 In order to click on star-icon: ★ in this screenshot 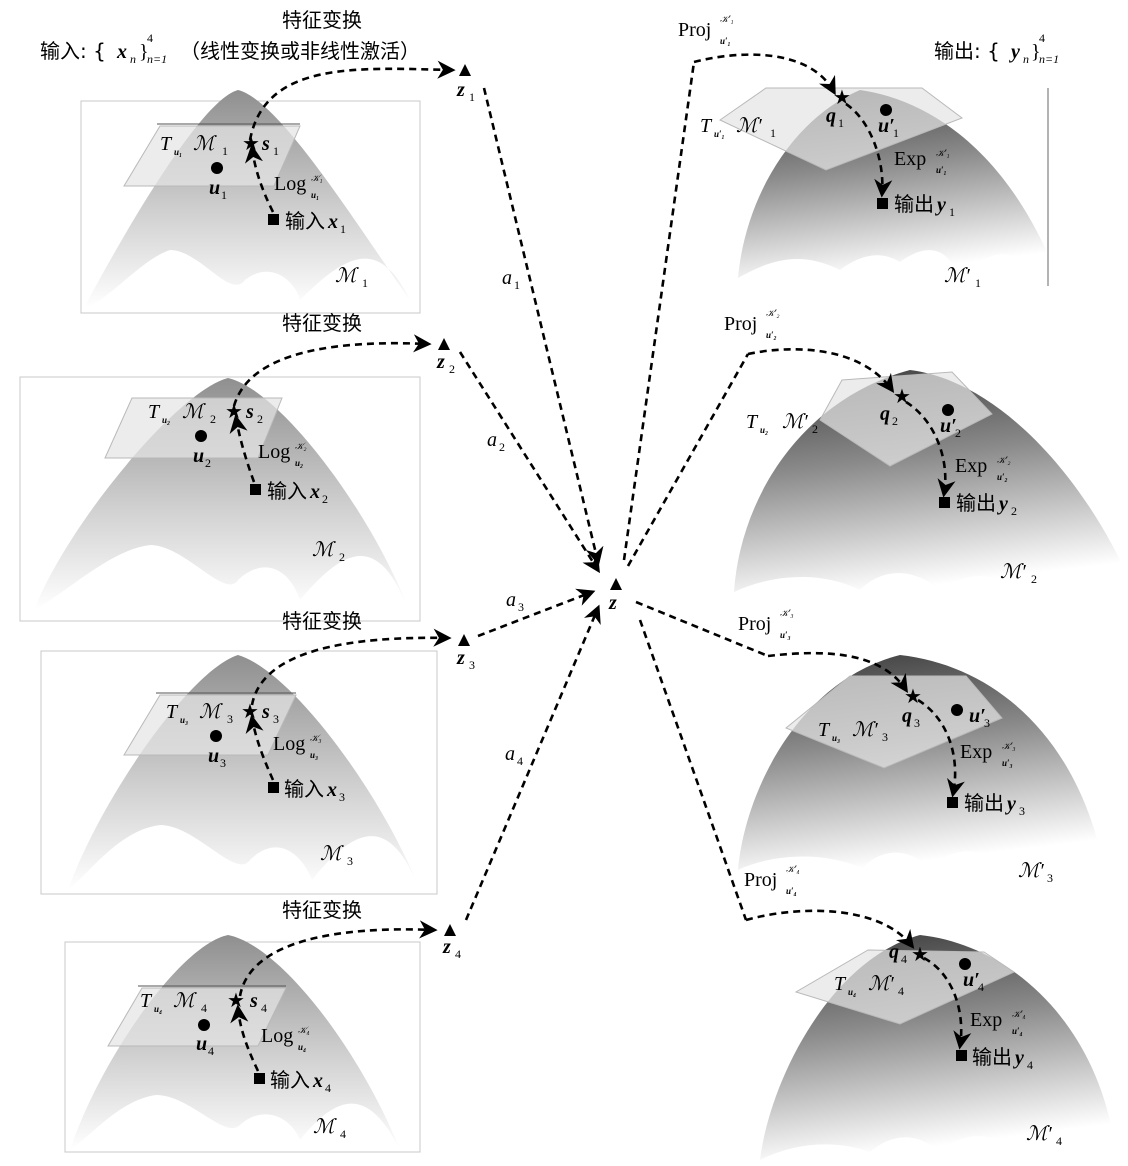, I will do `click(913, 697)`.